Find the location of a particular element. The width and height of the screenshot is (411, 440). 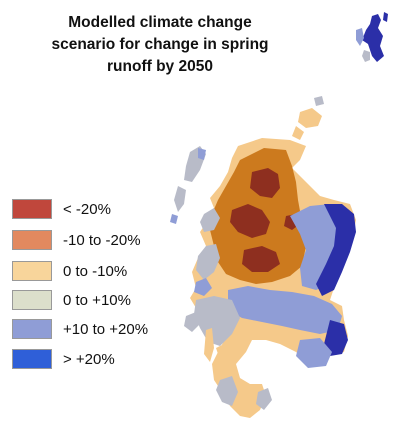

orkney-islands is located at coordinates (308, 118).